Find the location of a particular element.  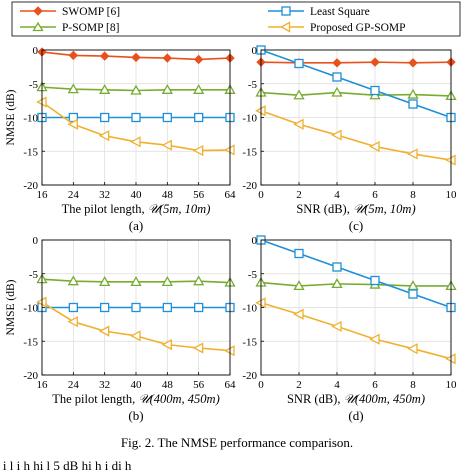

diamond-marker-icon is located at coordinates (38, 11).